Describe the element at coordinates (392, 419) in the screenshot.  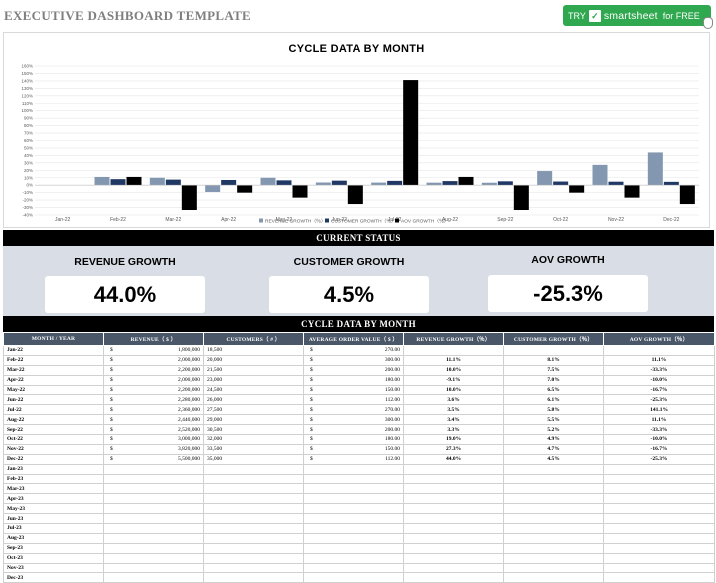
I see `money-value: 300.00` at that location.